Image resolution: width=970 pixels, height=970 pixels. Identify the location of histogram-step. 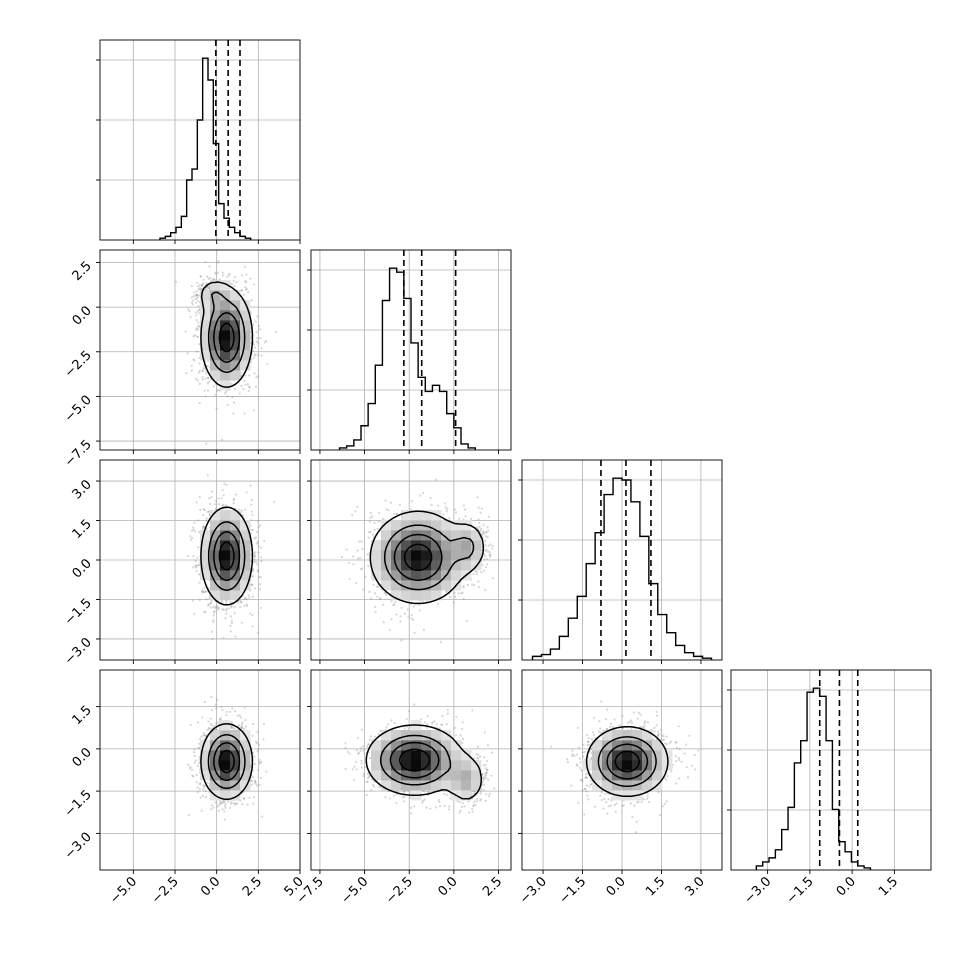
(407, 358).